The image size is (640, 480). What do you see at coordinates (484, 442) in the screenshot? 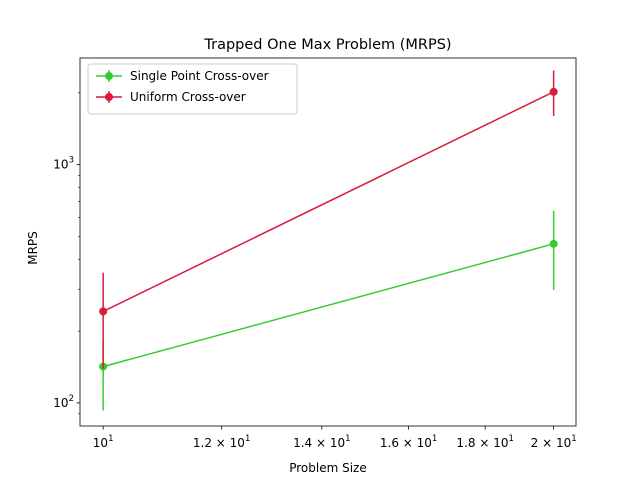
I see `x-tick-label: 1.8 × 101` at bounding box center [484, 442].